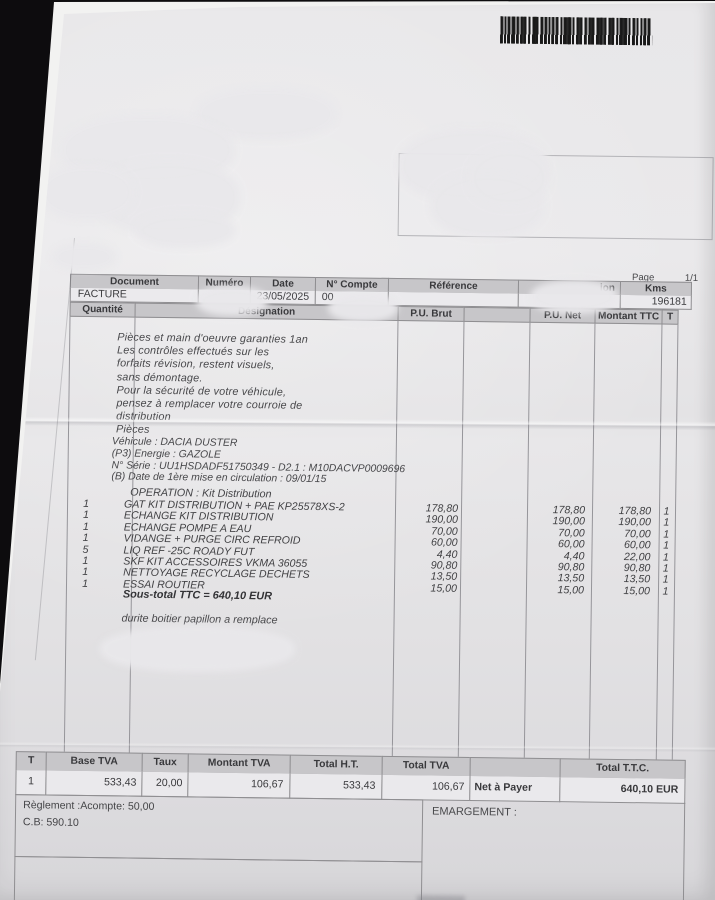  Describe the element at coordinates (239, 785) in the screenshot. I see `tot-value-montant-tva: 106,67` at that location.